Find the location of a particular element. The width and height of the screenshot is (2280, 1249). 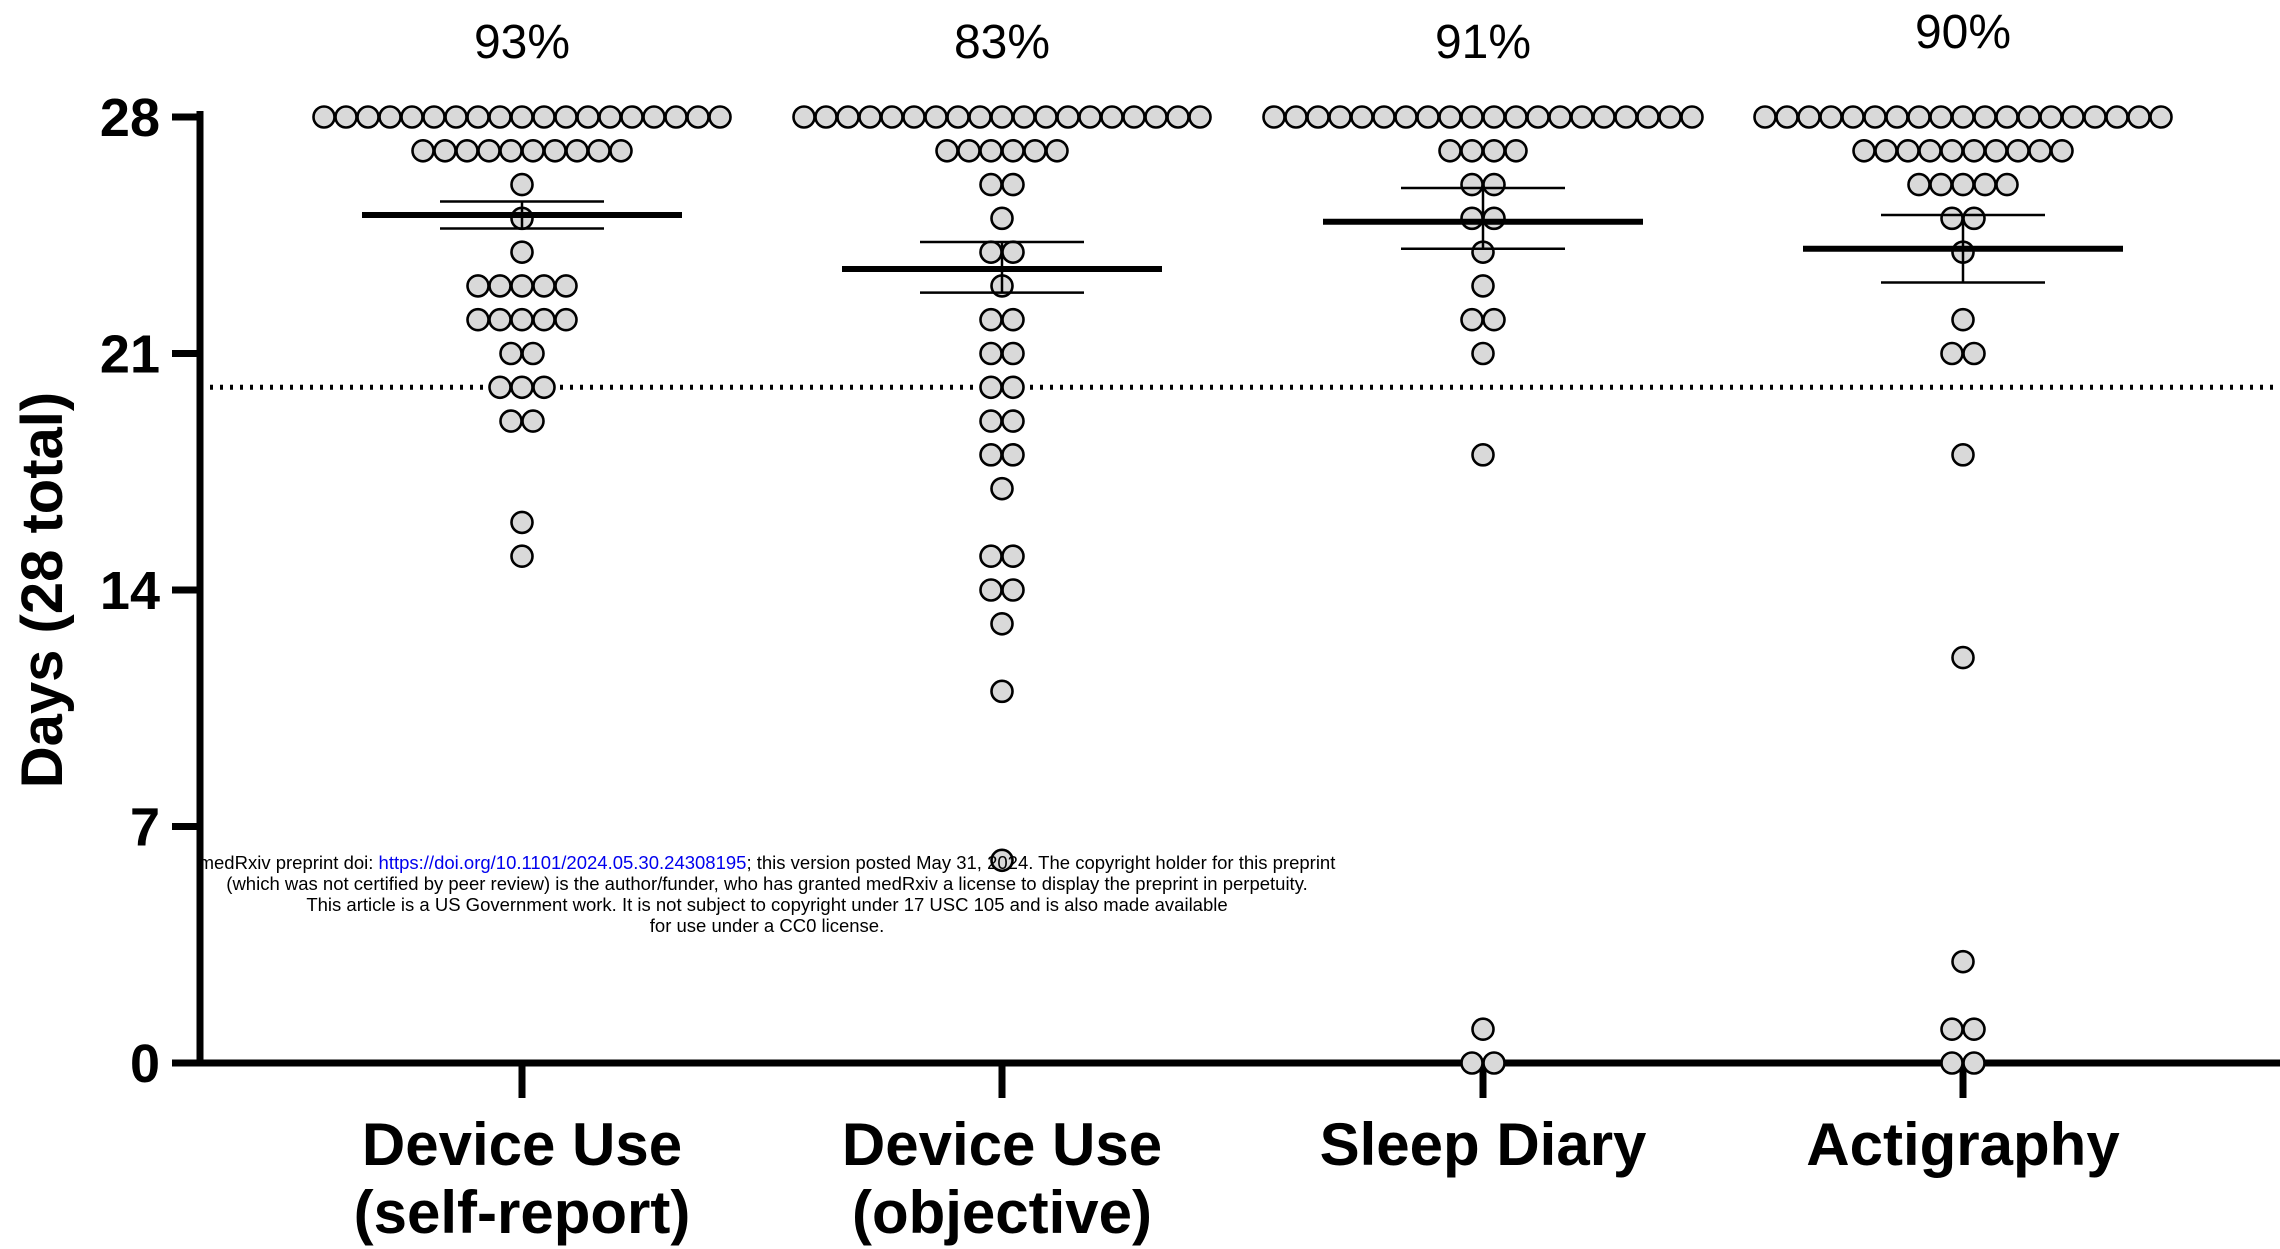

y-axis-title: Days (28 total) is located at coordinates (42, 590).